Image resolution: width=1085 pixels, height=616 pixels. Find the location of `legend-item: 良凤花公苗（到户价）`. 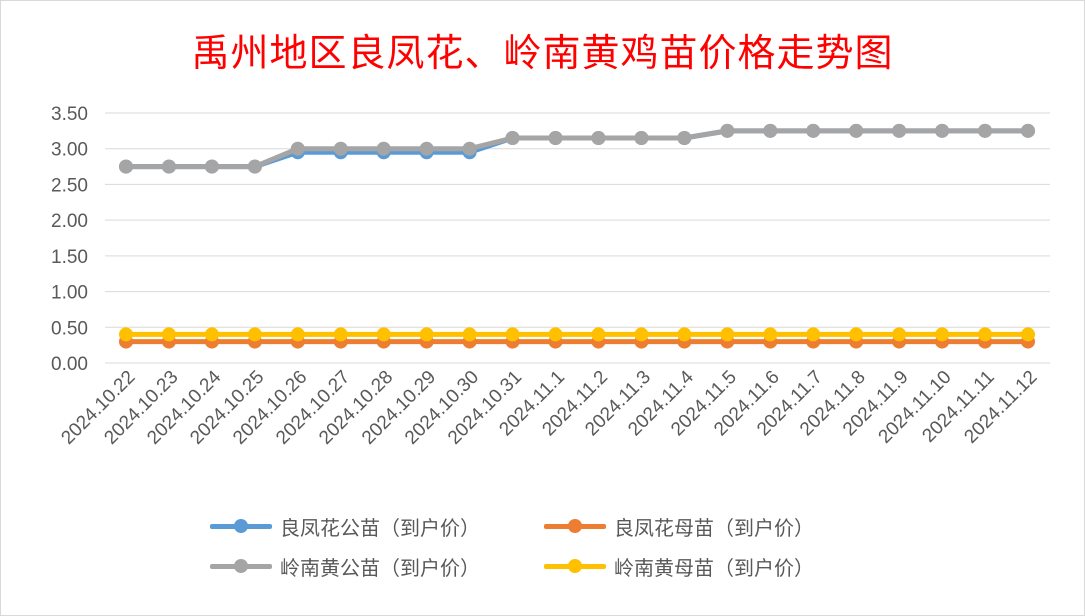

legend-item: 良凤花公苗（到户价） is located at coordinates (377, 527).